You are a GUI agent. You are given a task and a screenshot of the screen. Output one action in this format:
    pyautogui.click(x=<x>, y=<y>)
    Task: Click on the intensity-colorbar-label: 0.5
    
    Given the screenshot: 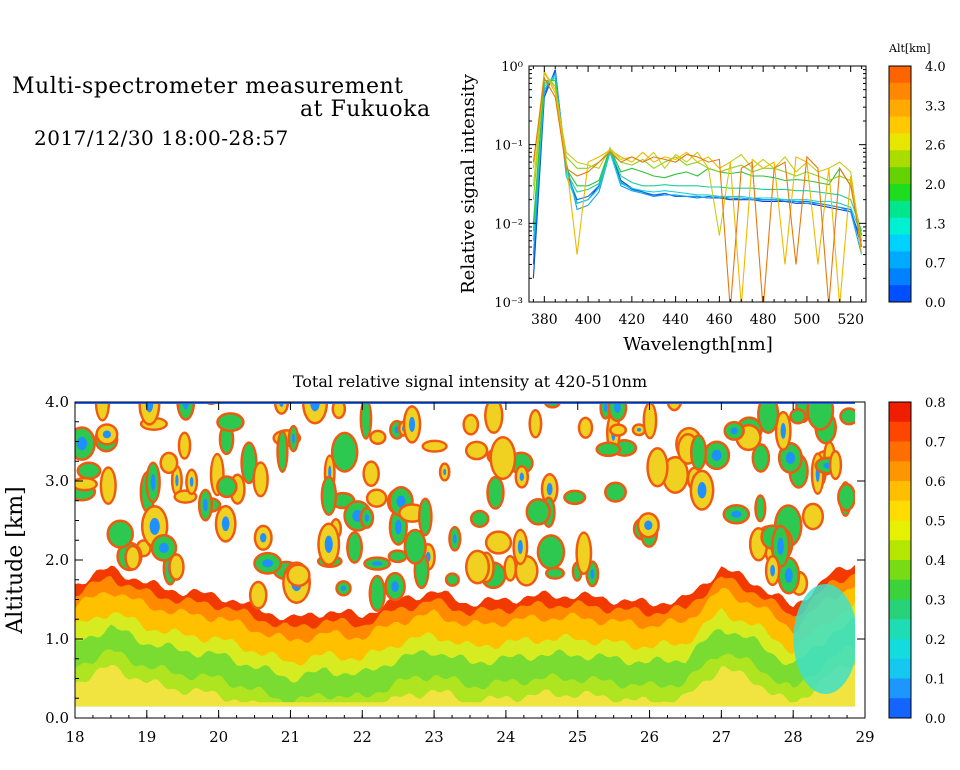 What is the action you would take?
    pyautogui.click(x=935, y=522)
    